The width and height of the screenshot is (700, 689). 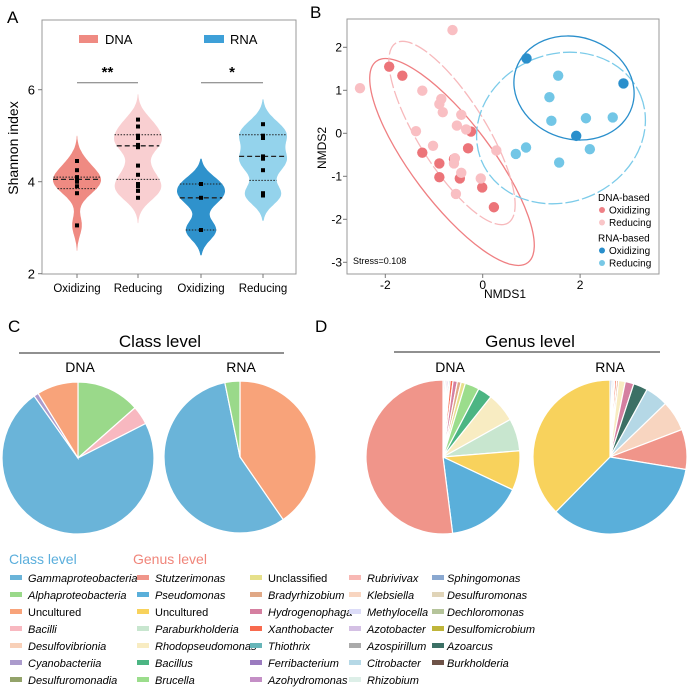 I want to click on stress-annotation: Stress=0.108, so click(x=379, y=261).